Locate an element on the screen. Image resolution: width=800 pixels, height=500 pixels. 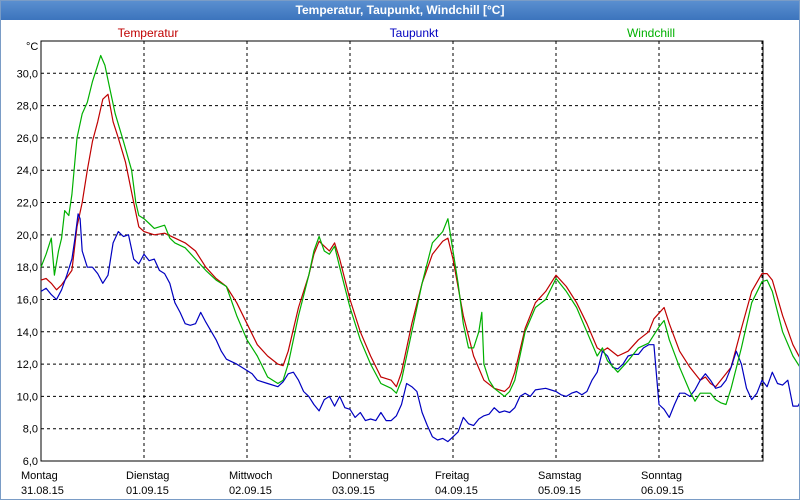
x-date-label: 04.09.15 is located at coordinates (456, 491).